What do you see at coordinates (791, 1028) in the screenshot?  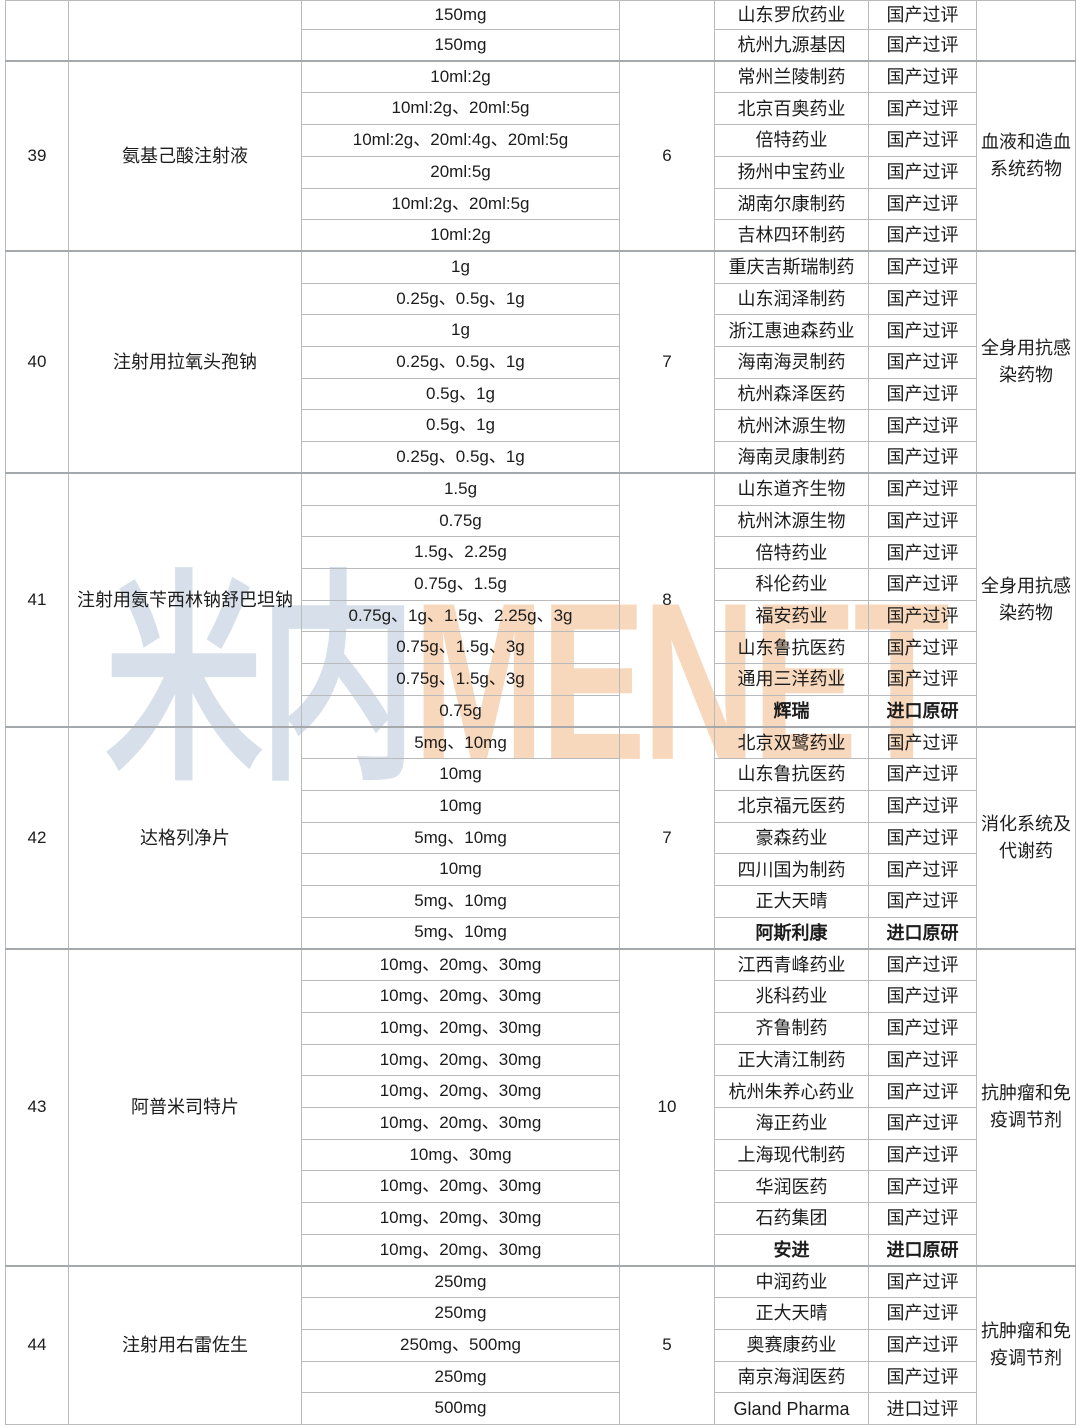 I see `company-cell: 齐鲁制药` at bounding box center [791, 1028].